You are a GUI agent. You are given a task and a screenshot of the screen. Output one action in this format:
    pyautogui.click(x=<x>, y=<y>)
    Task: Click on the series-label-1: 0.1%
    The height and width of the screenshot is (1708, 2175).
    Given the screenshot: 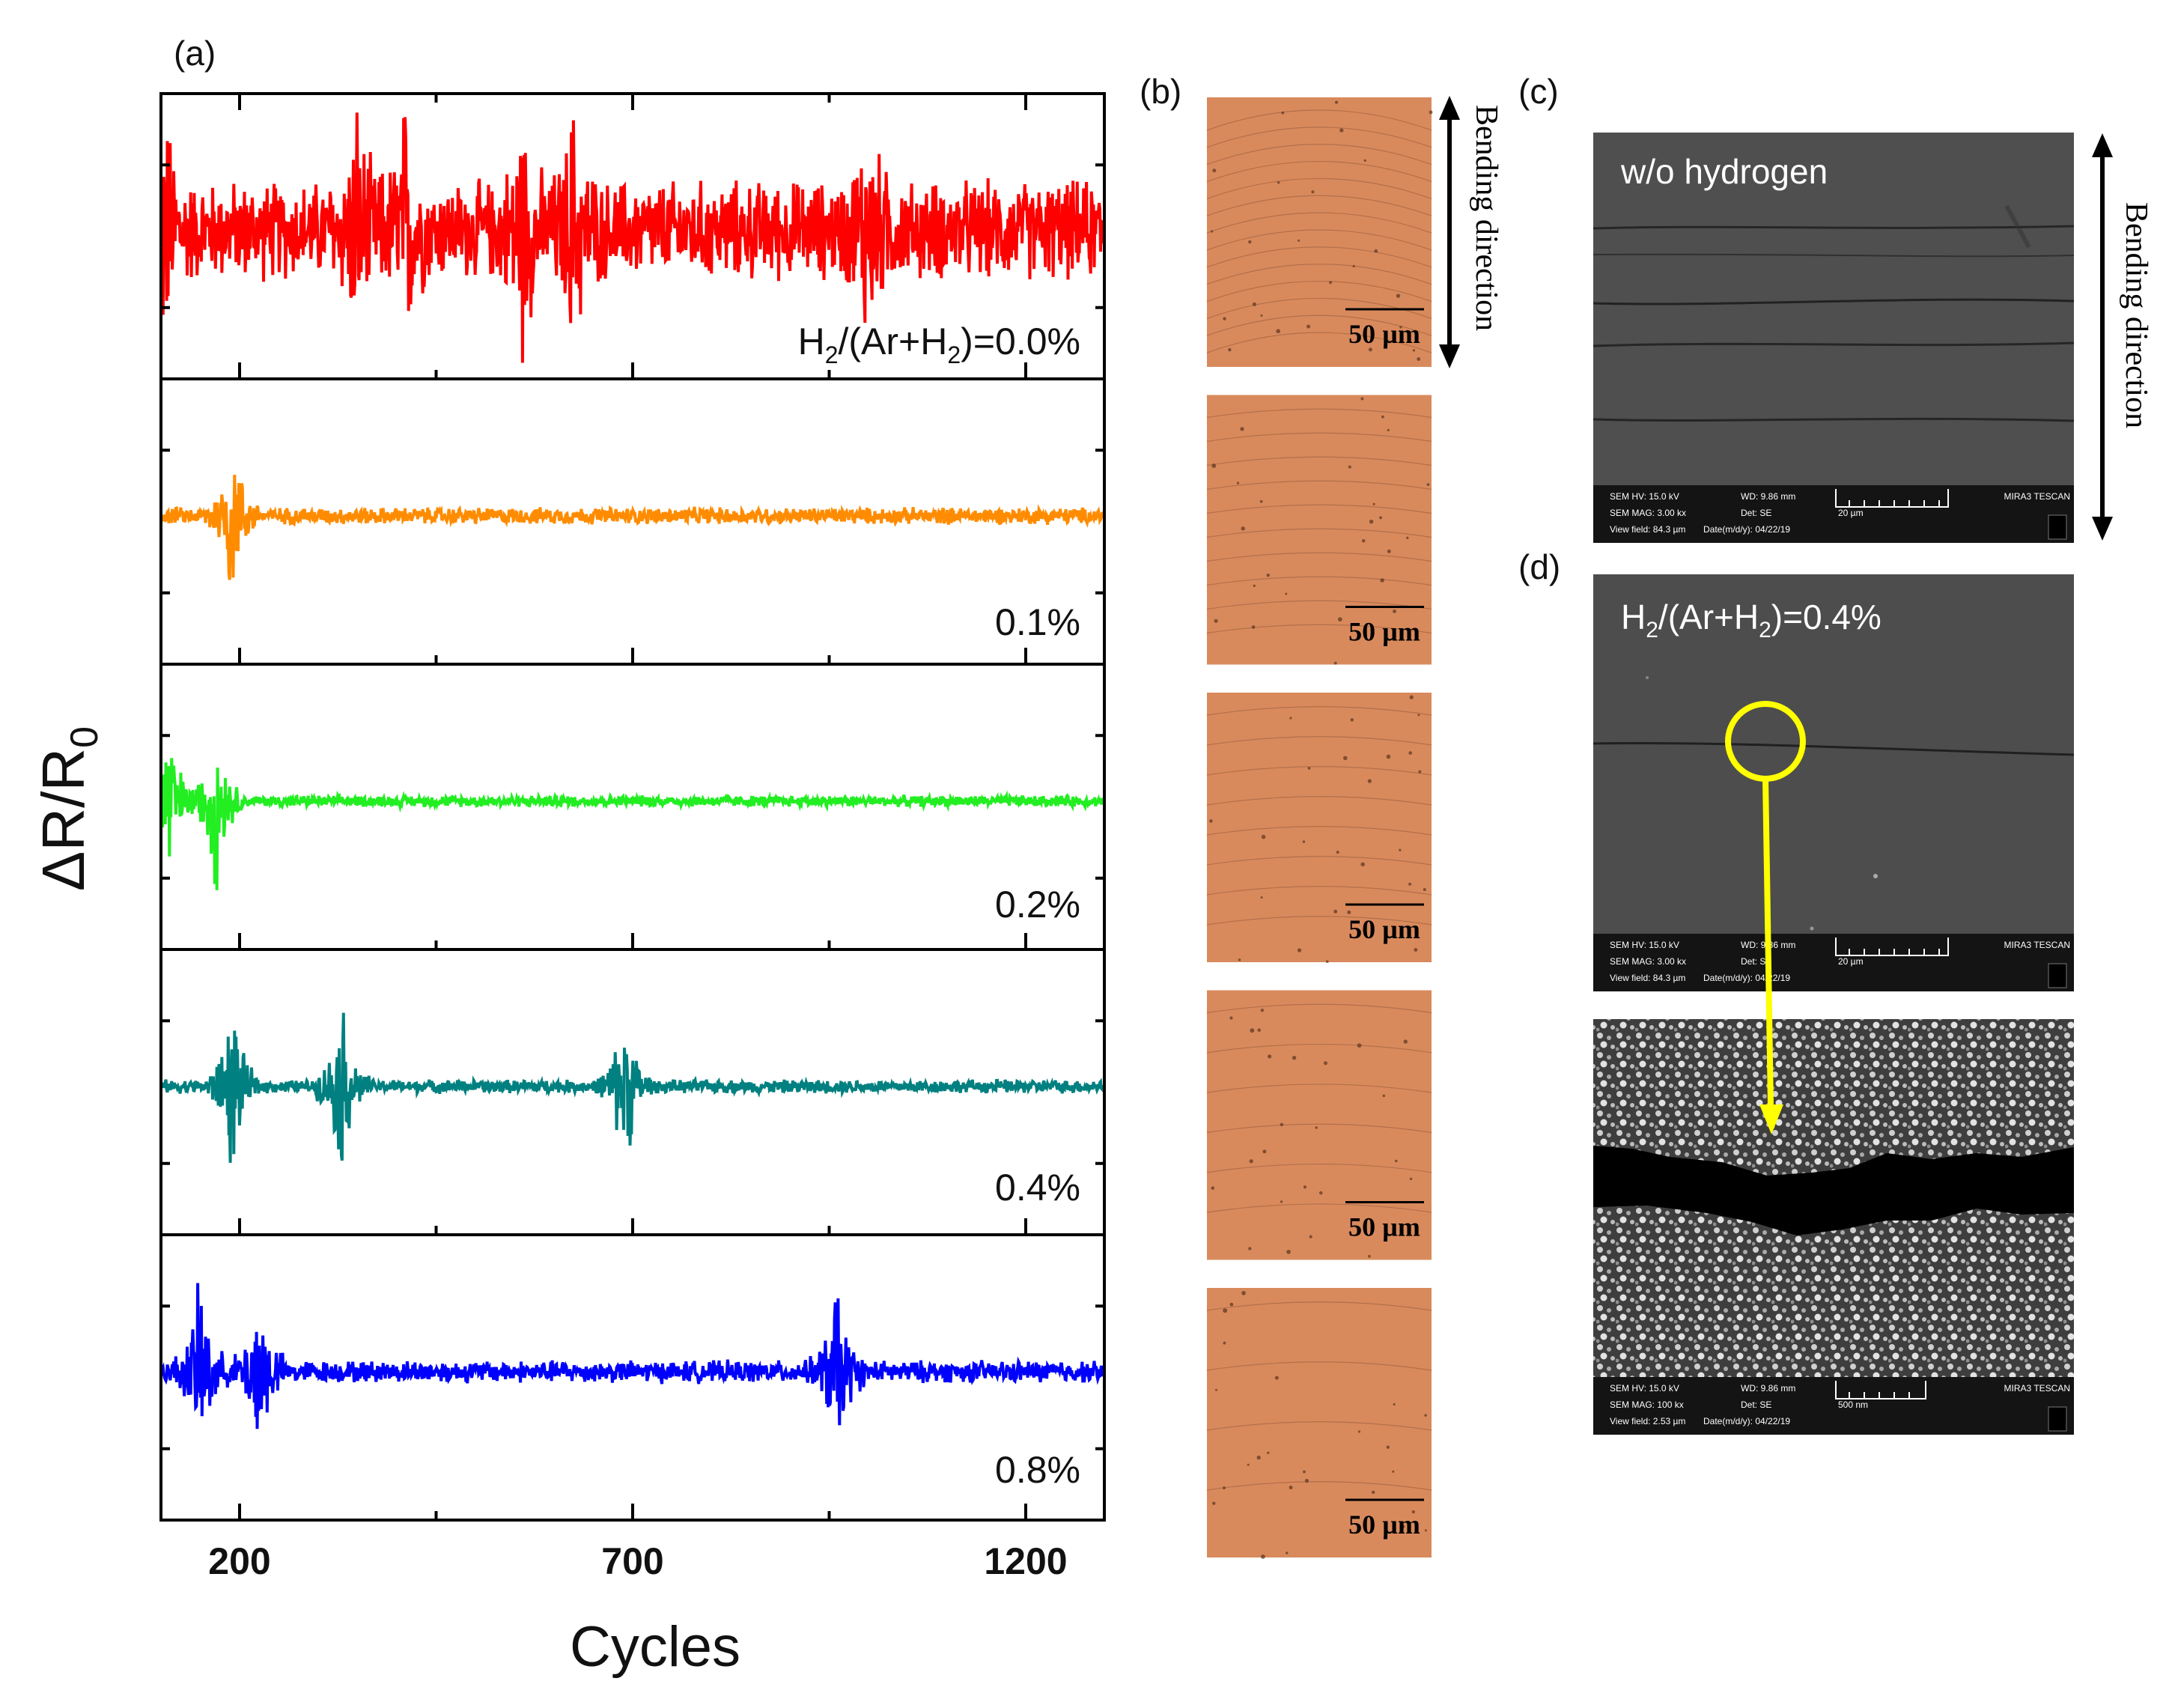 What is the action you would take?
    pyautogui.click(x=1037, y=622)
    